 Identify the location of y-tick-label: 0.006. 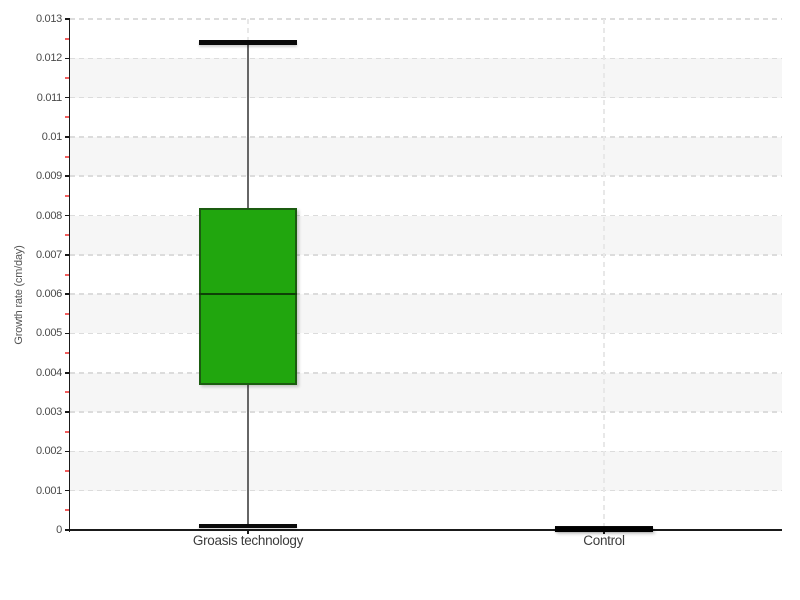
(48, 294).